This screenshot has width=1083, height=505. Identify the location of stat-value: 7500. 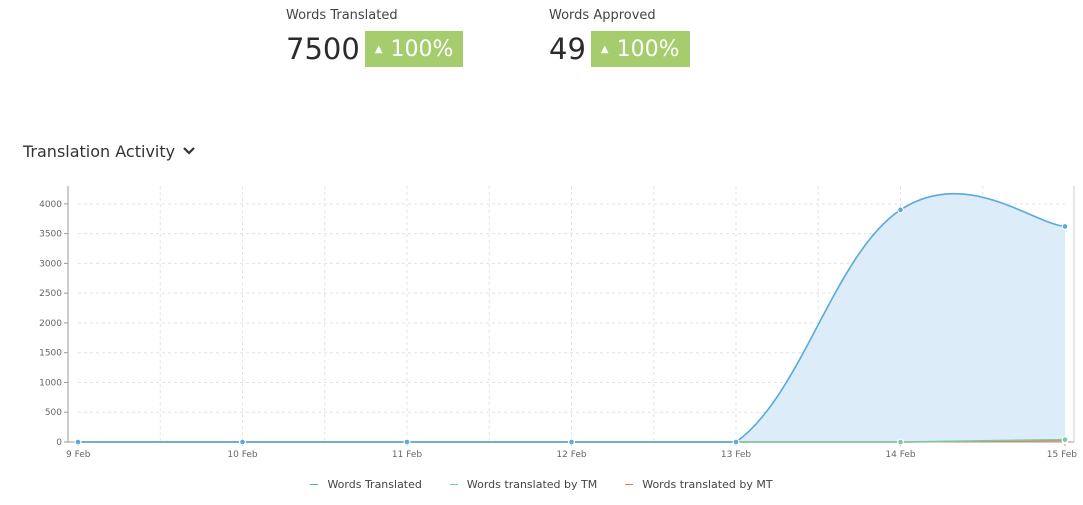
(323, 49).